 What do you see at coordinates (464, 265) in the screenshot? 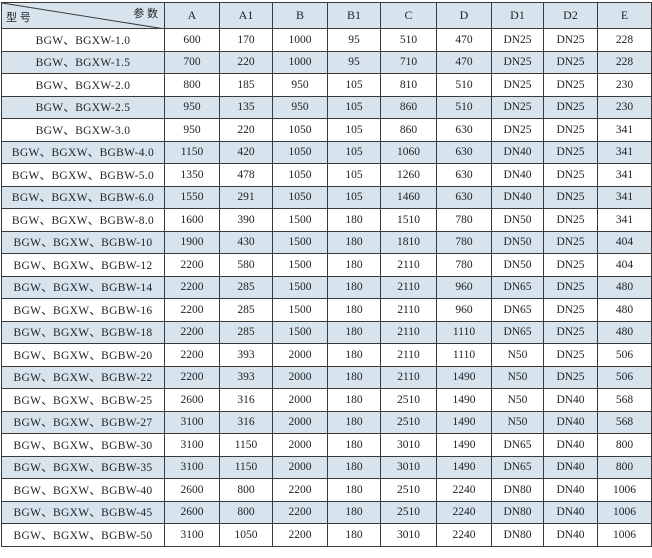
I see `value-cell: 780` at bounding box center [464, 265].